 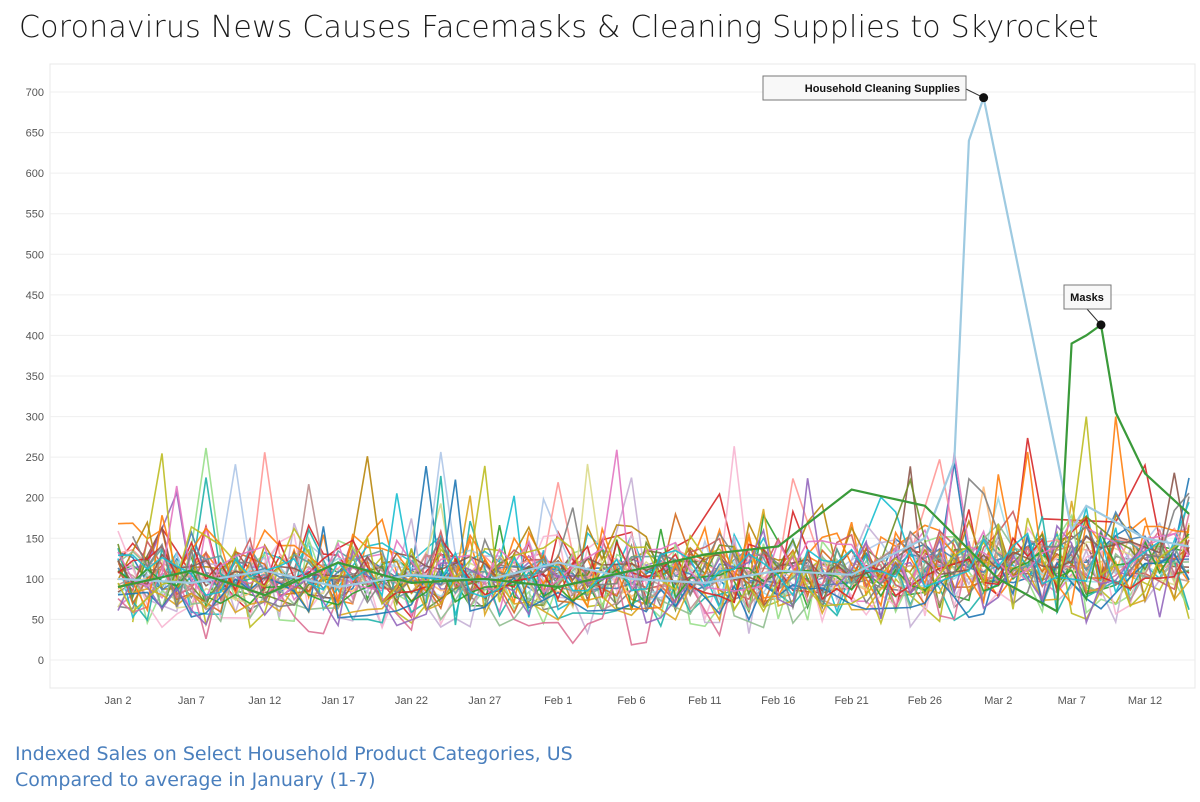 What do you see at coordinates (38, 620) in the screenshot?
I see `y-tick-label: 50` at bounding box center [38, 620].